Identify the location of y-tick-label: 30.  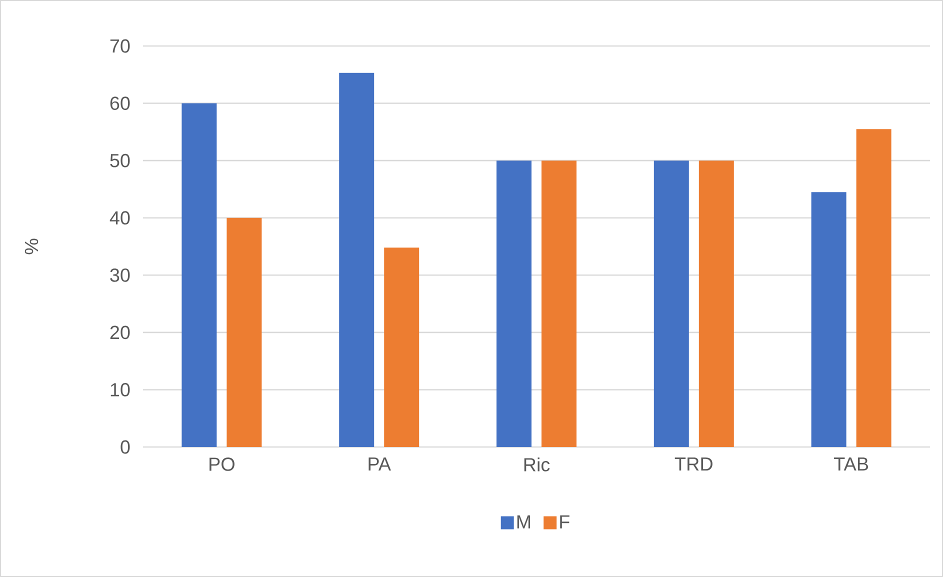
(120, 275).